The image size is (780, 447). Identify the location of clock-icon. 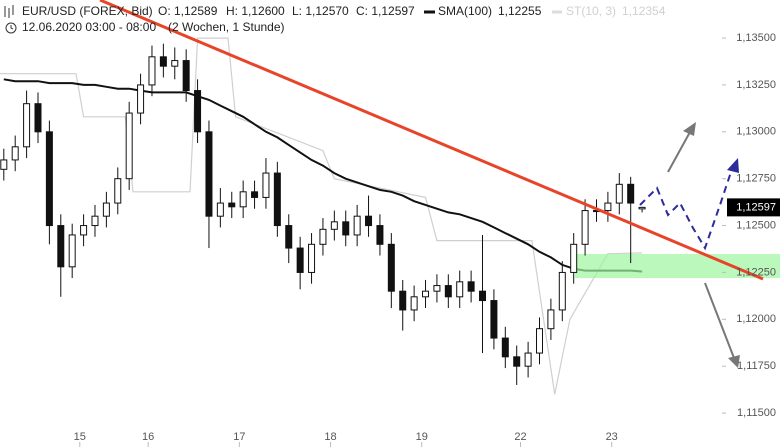
(11, 28).